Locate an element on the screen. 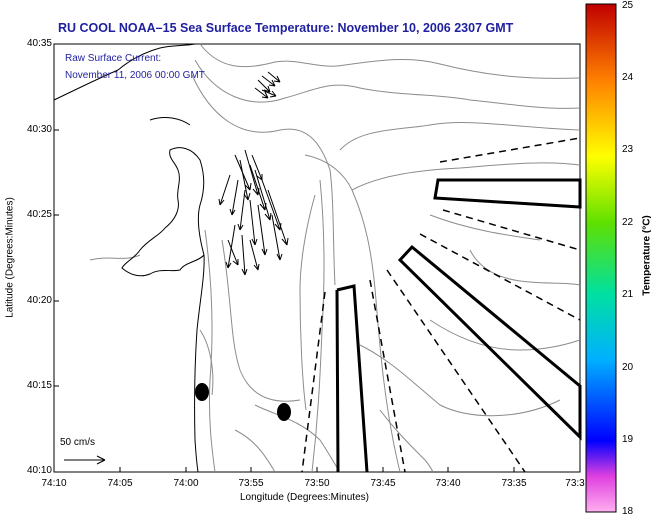 This screenshot has width=651, height=518. colorbar-tick: 21 is located at coordinates (628, 294).